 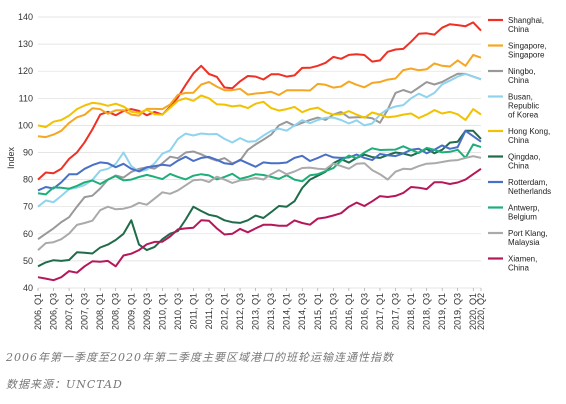 What do you see at coordinates (481, 311) in the screenshot?
I see `x-tick-label: 2020, Q2` at bounding box center [481, 311].